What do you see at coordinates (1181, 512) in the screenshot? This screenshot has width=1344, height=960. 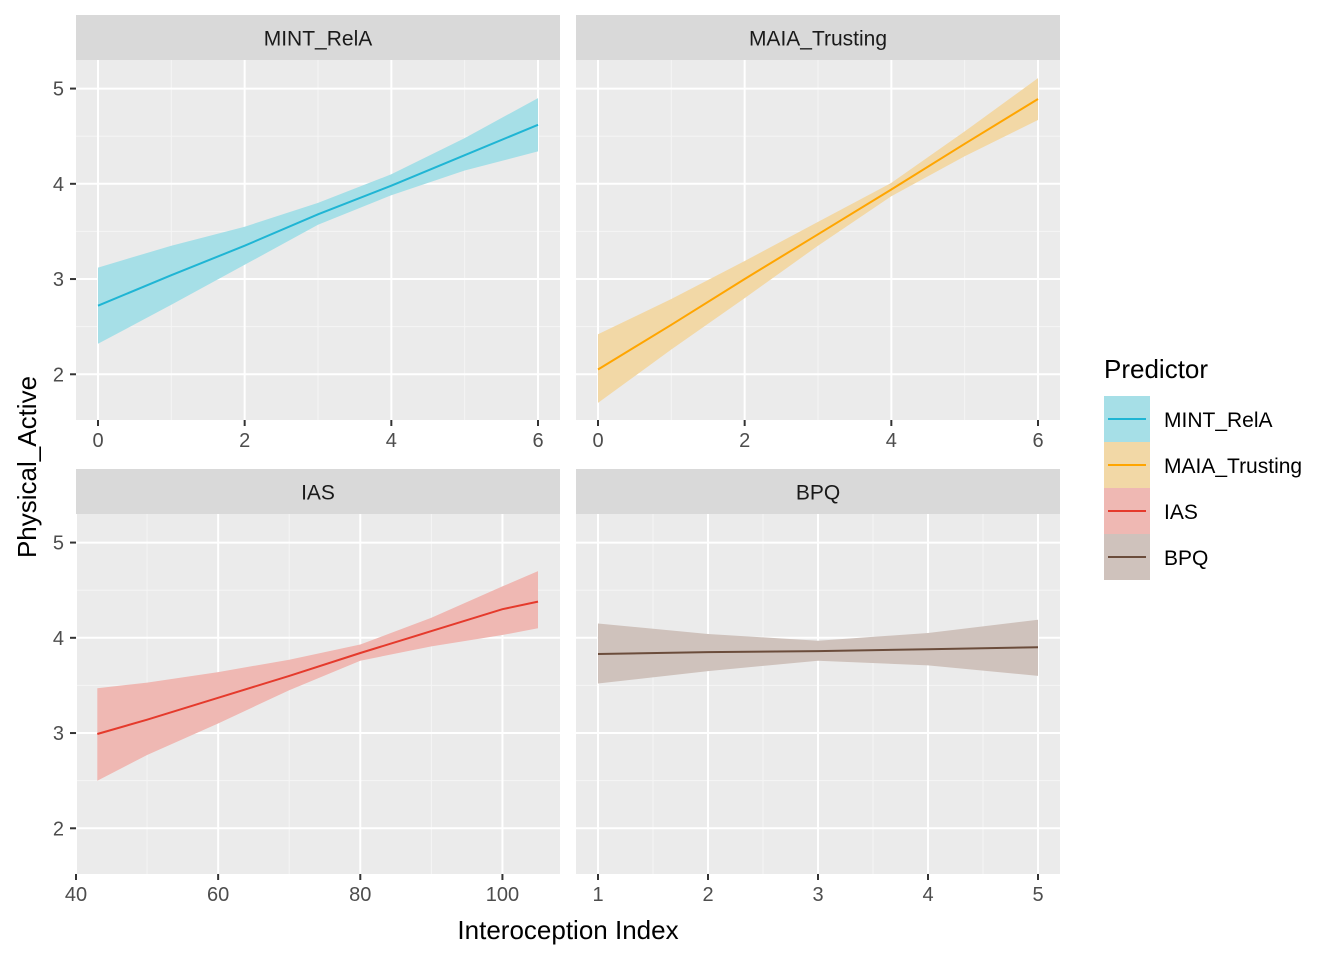 I see `legend-label: IAS` at bounding box center [1181, 512].